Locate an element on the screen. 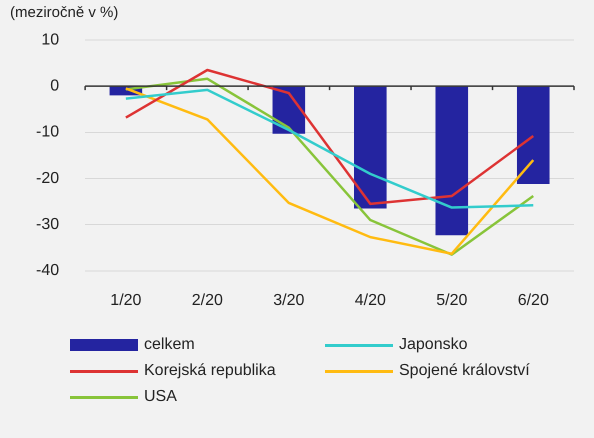 This screenshot has height=438, width=594. legend-label: Spojené království is located at coordinates (464, 371).